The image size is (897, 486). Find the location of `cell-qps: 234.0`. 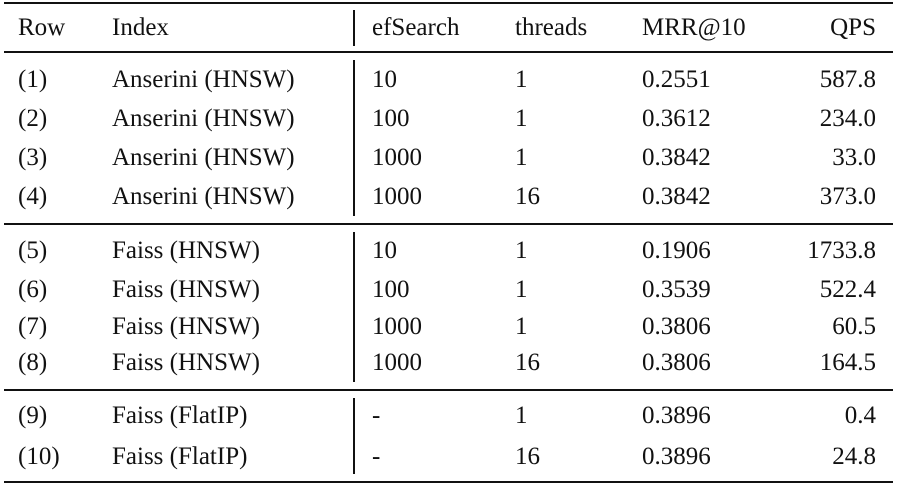

cell-qps: 234.0 is located at coordinates (847, 118).